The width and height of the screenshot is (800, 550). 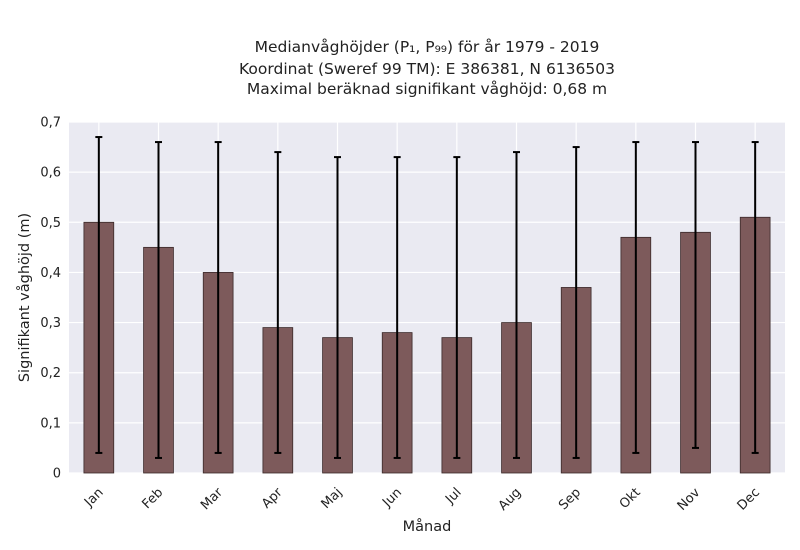 What do you see at coordinates (278, 302) in the screenshot?
I see `error-bar-apr` at bounding box center [278, 302].